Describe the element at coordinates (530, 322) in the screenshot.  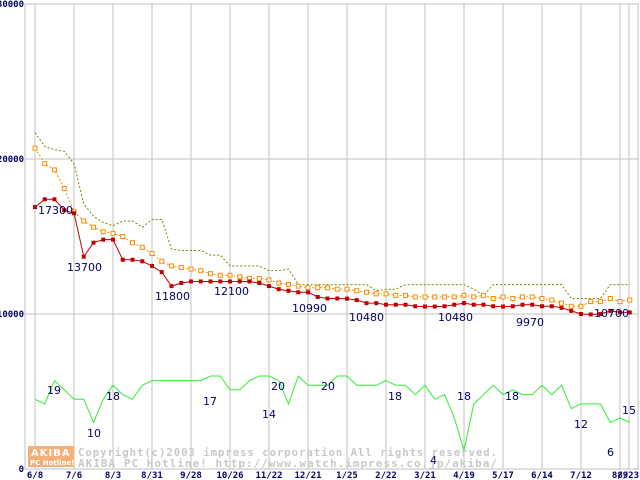
I see `data-label: 9970` at that location.